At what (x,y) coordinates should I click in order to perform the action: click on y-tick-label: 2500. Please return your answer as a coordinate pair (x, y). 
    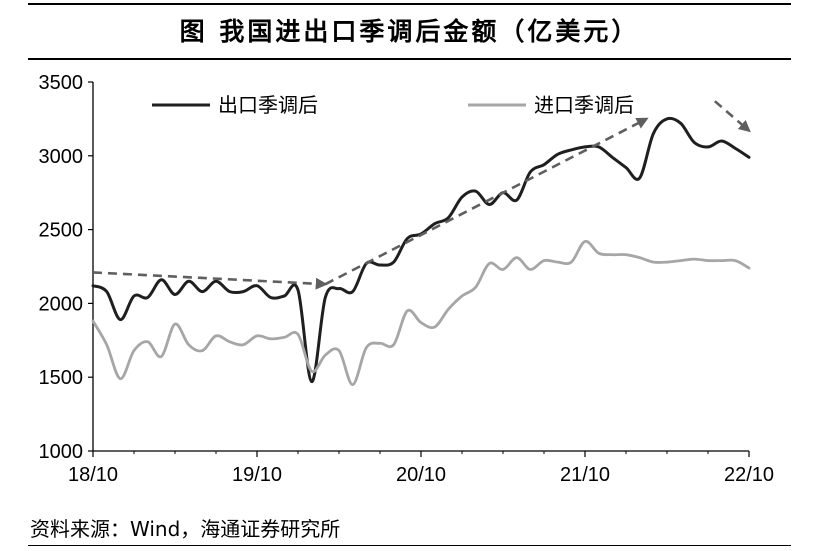
    Looking at the image, I should click on (61, 231).